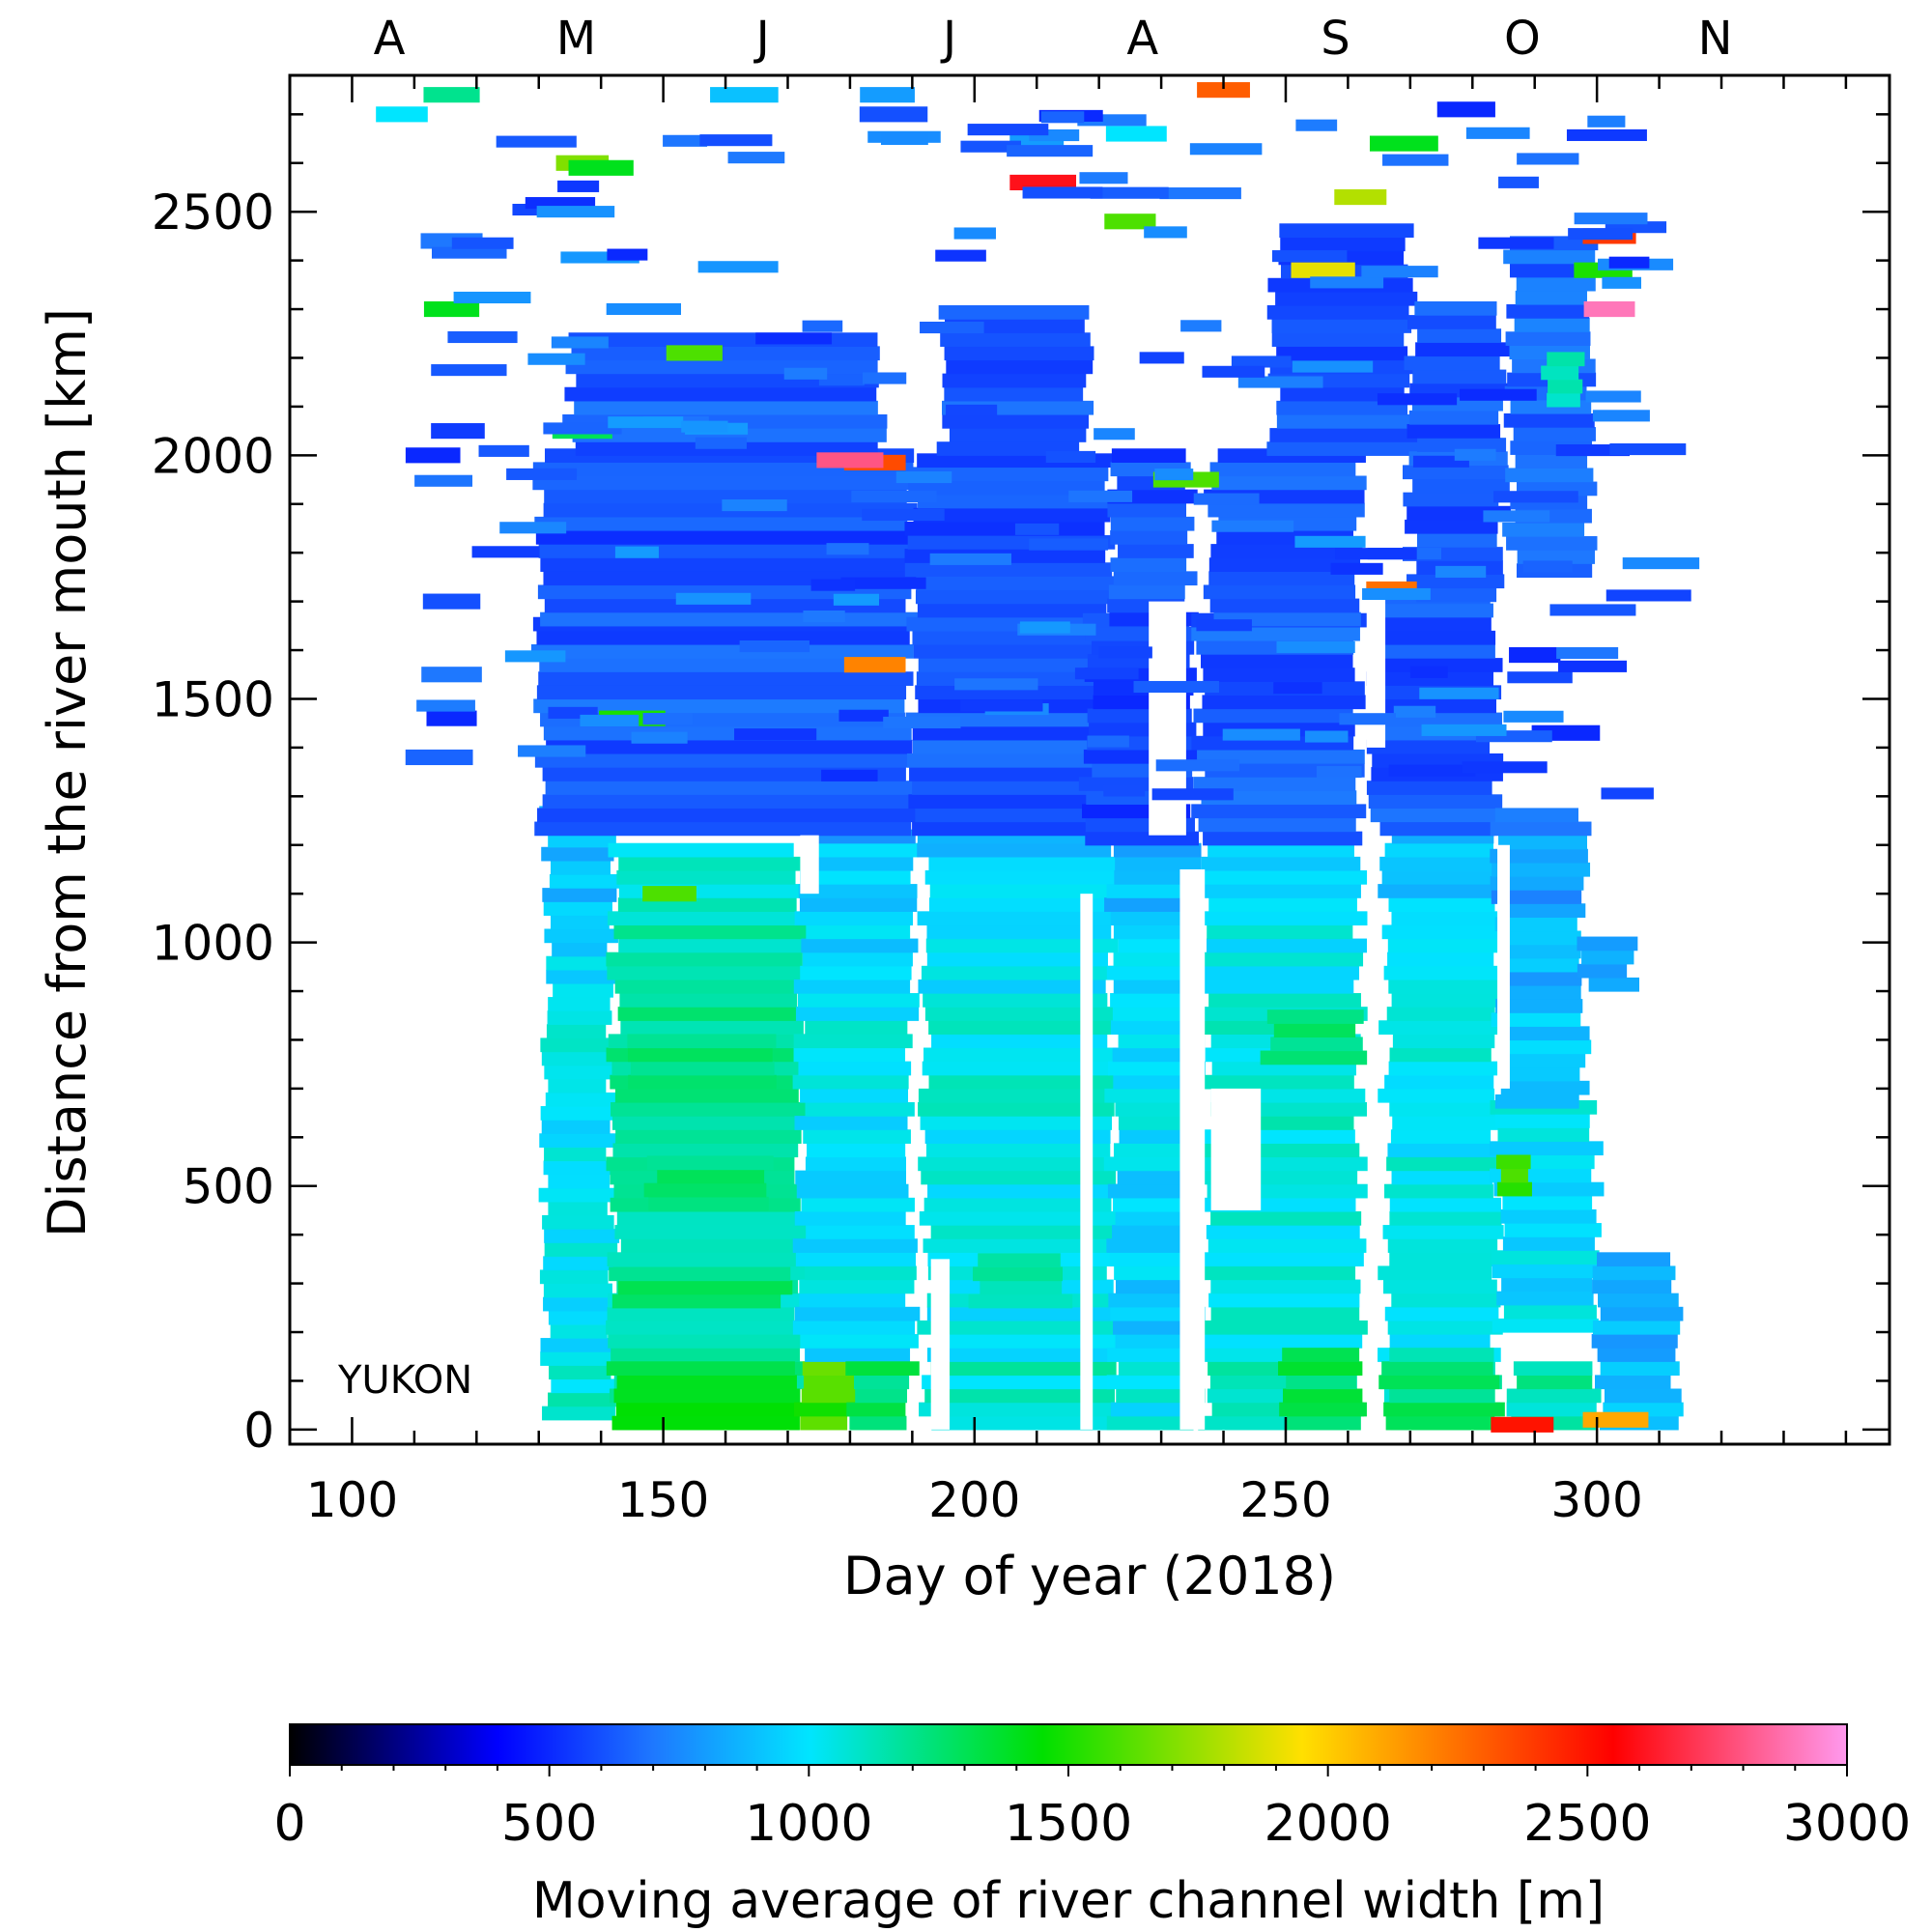 Image resolution: width=1932 pixels, height=1932 pixels. Describe the element at coordinates (1068, 1824) in the screenshot. I see `colorbar-tick-label: 1500` at that location.